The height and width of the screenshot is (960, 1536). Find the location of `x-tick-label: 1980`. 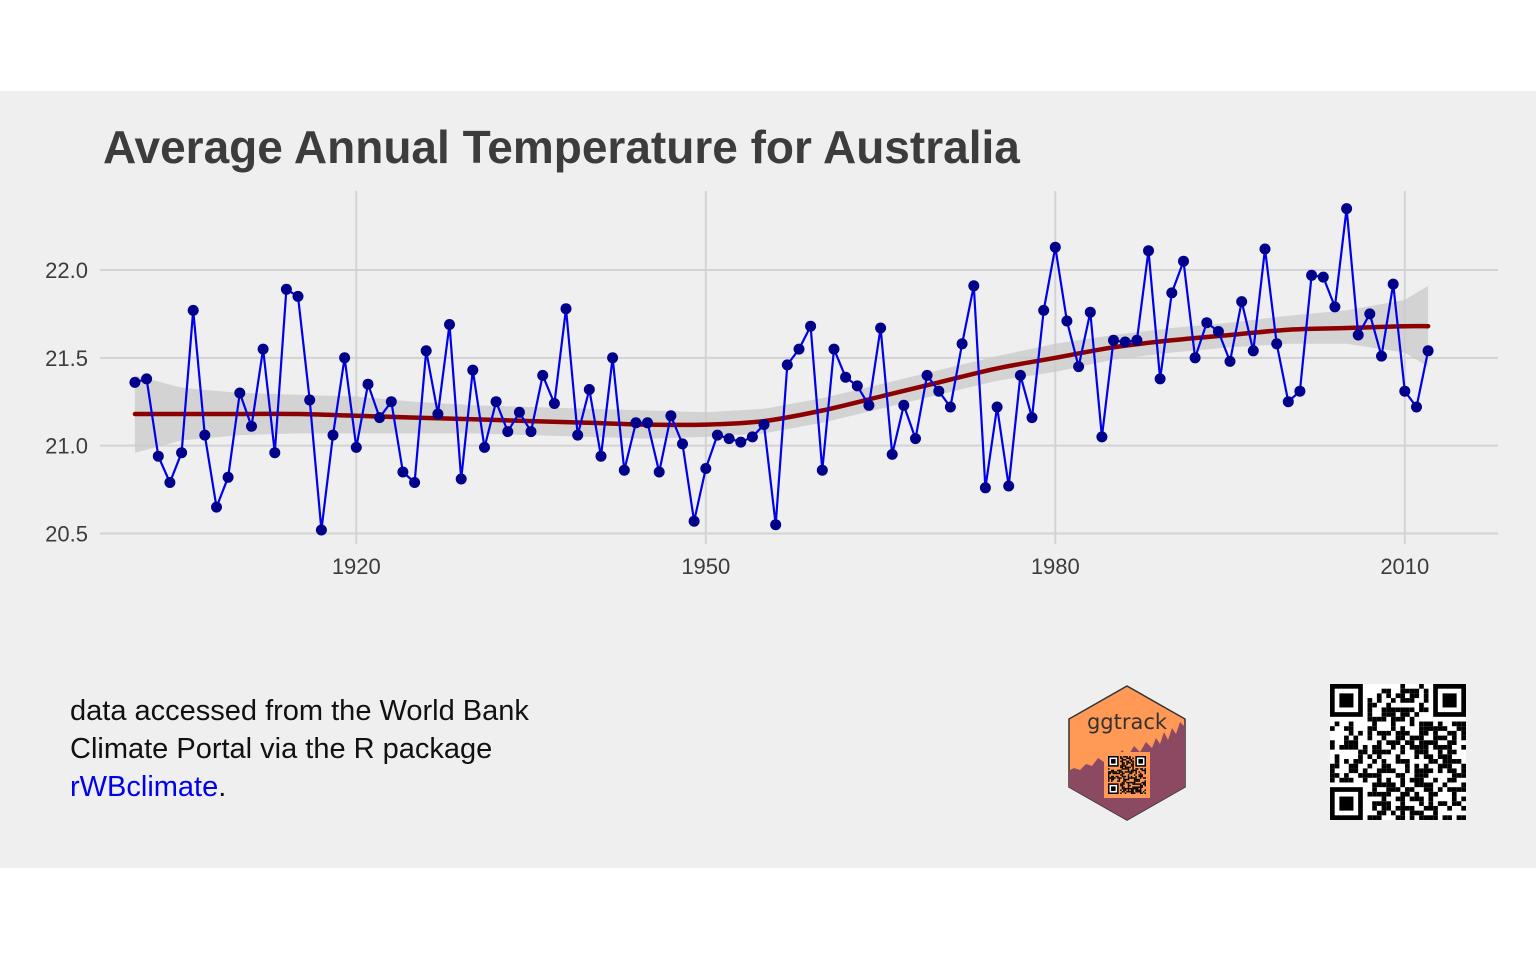

x-tick-label: 1980 is located at coordinates (1055, 566).